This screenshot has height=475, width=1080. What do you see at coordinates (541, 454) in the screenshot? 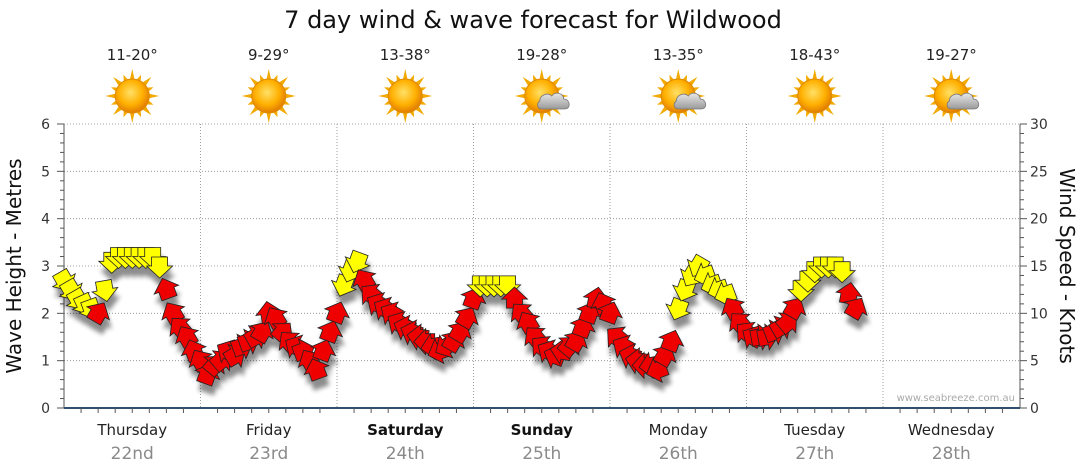
I see `date-label: 25th` at bounding box center [541, 454].